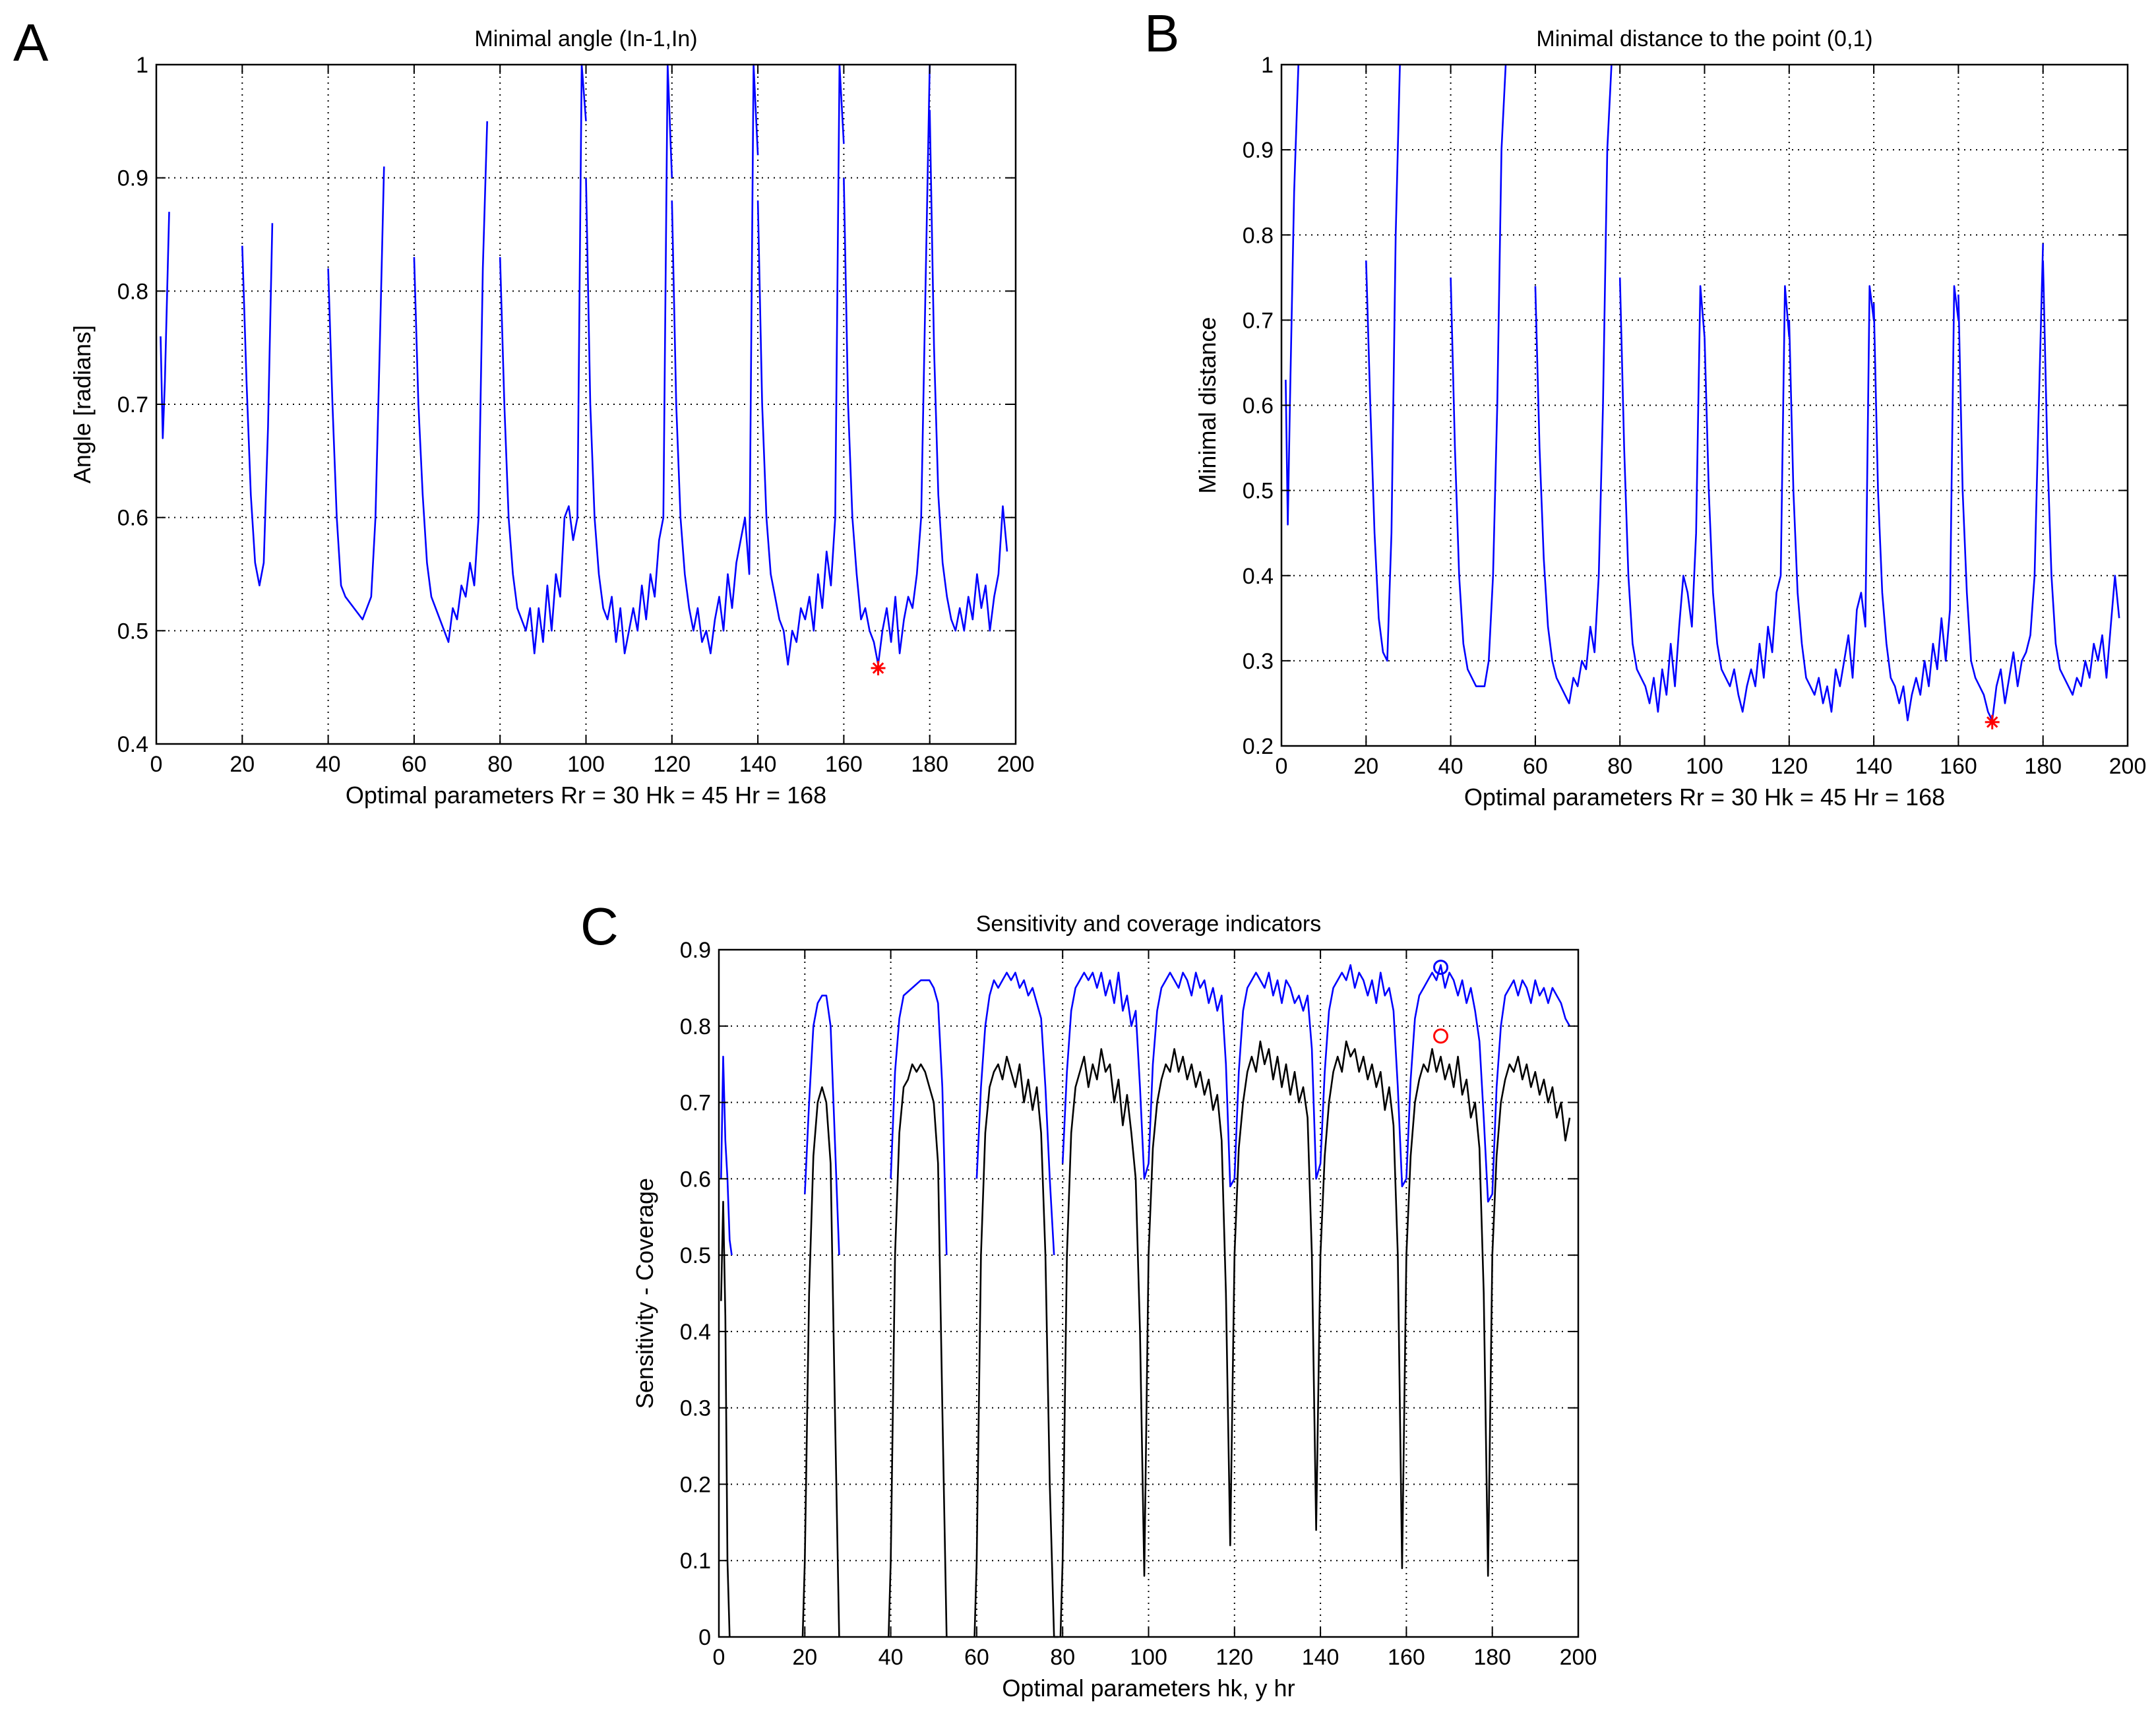  Describe the element at coordinates (599, 926) in the screenshot. I see `panel-label-c: C` at that location.